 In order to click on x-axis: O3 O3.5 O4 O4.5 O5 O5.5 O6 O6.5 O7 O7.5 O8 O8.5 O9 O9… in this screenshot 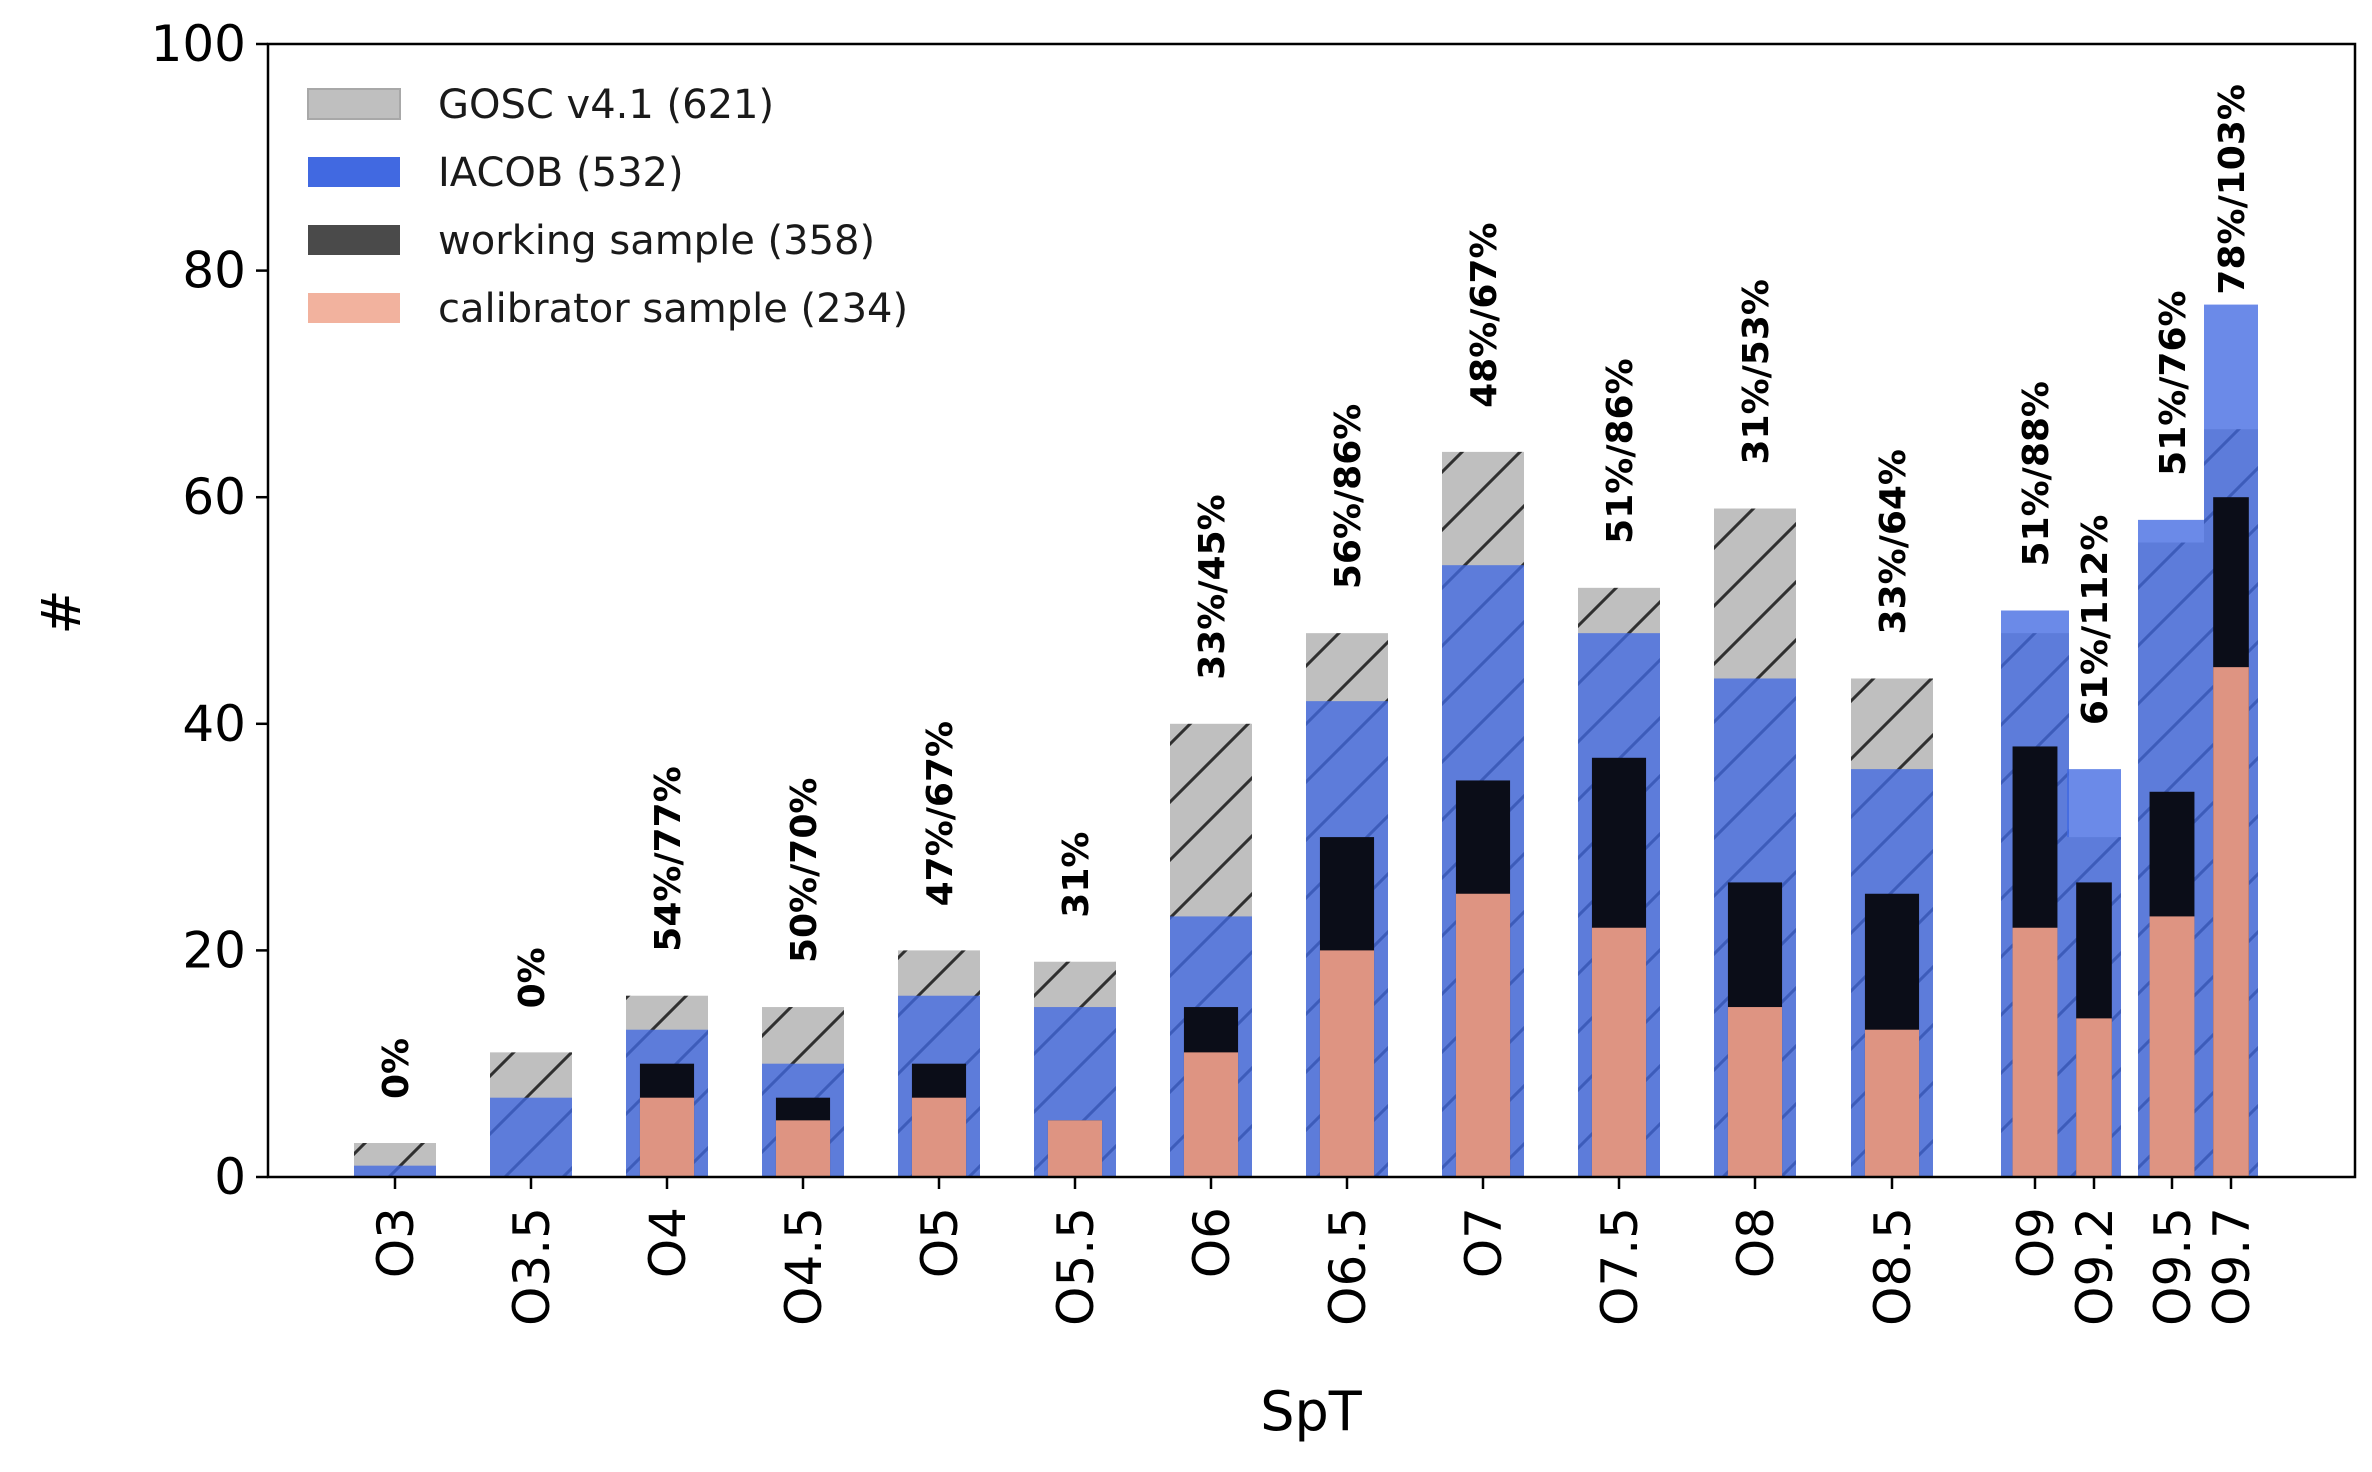, I will do `click(1314, 1251)`.